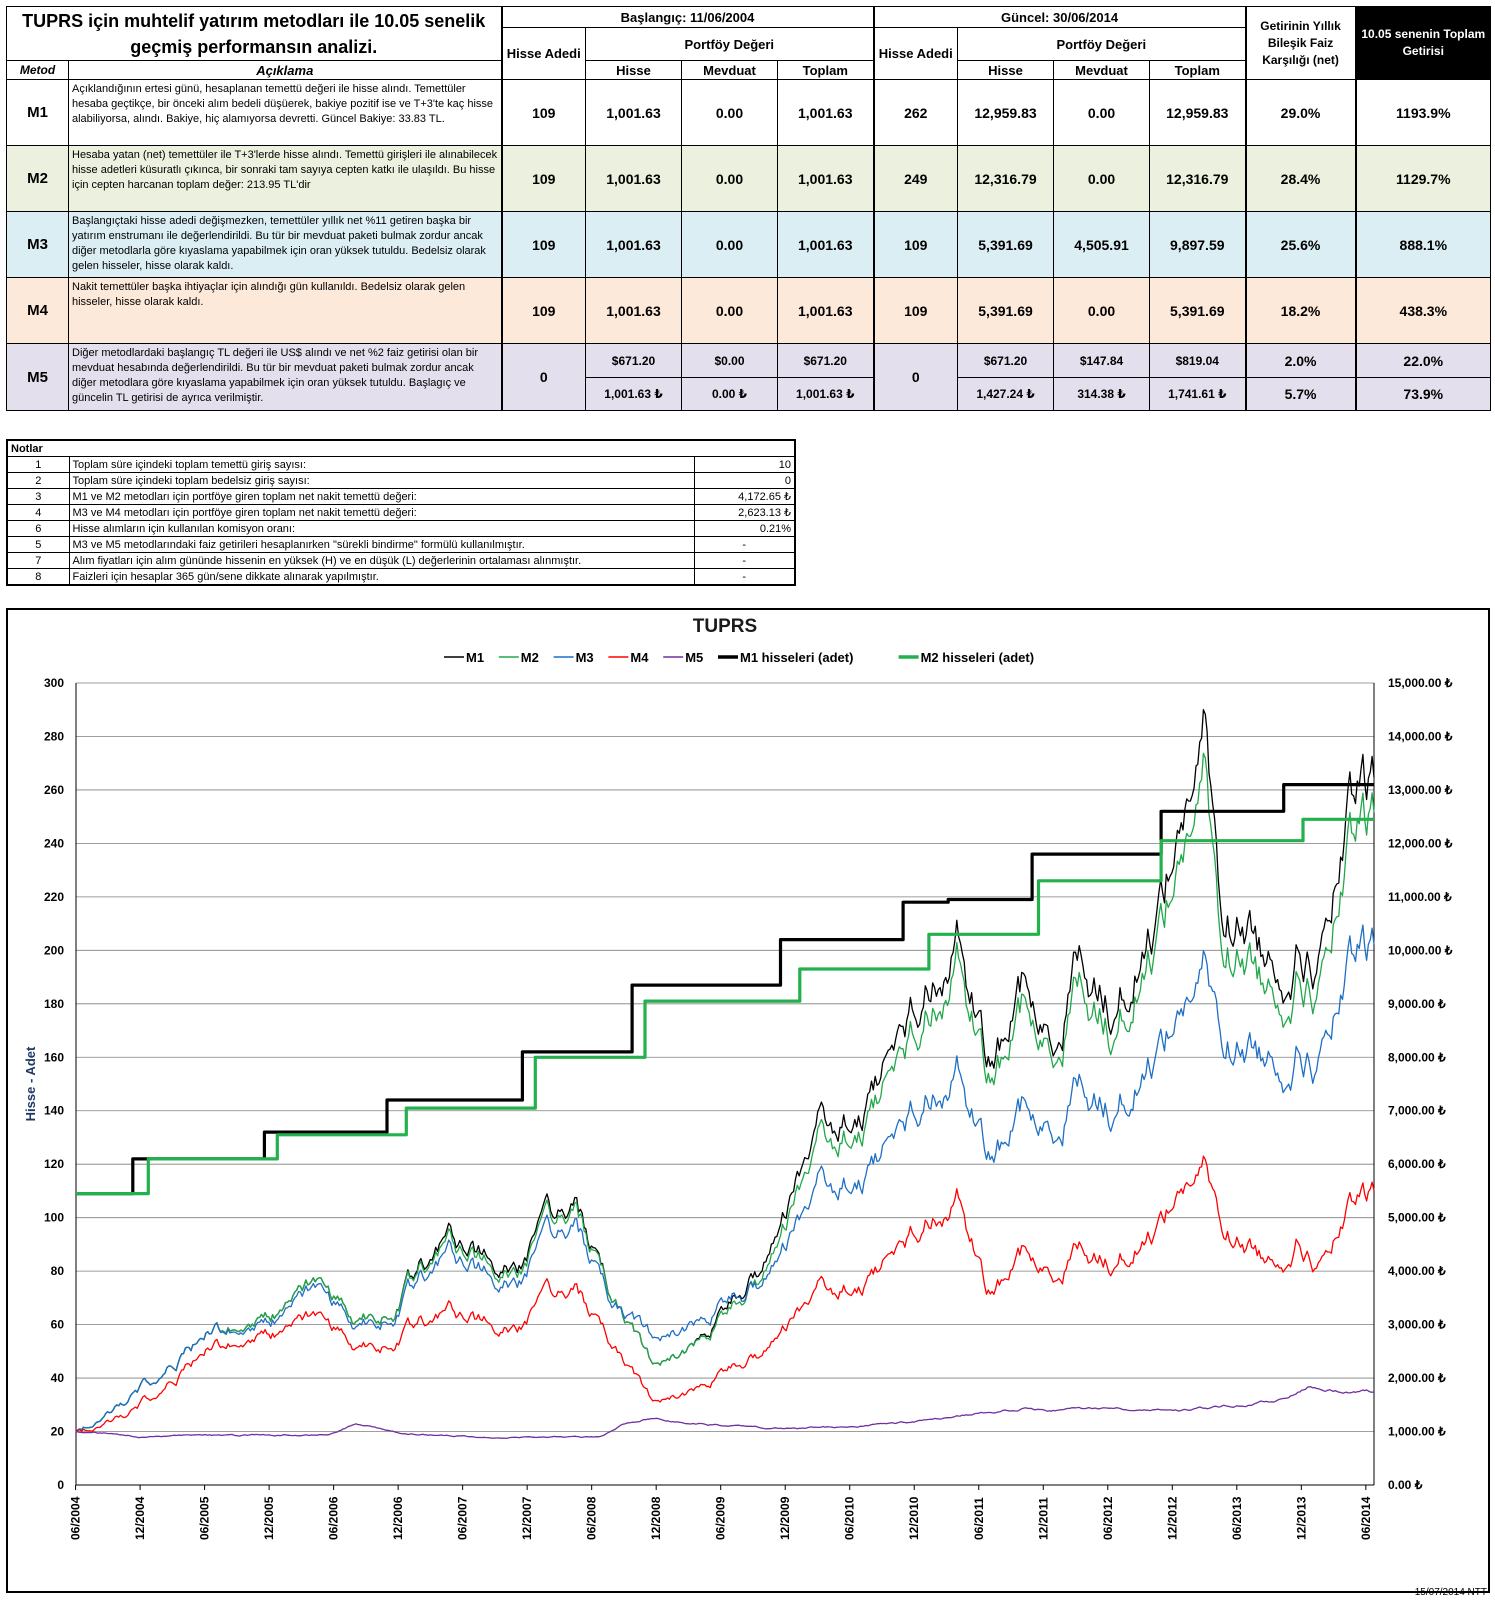 This screenshot has height=1600, width=1495. What do you see at coordinates (269, 1518) in the screenshot?
I see `x-tick-label: 12/2005` at bounding box center [269, 1518].